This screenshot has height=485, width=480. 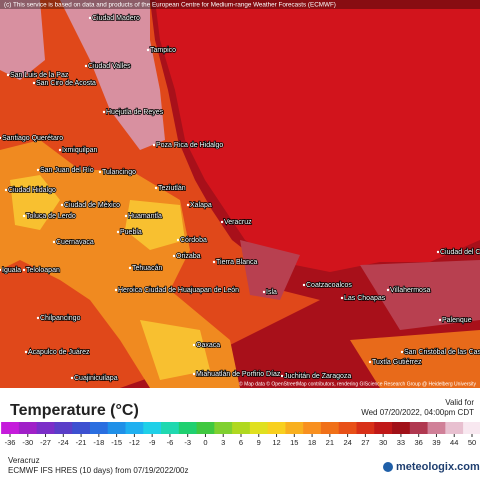 What do you see at coordinates (60, 318) in the screenshot?
I see `place-label: Chilpancingo` at bounding box center [60, 318].